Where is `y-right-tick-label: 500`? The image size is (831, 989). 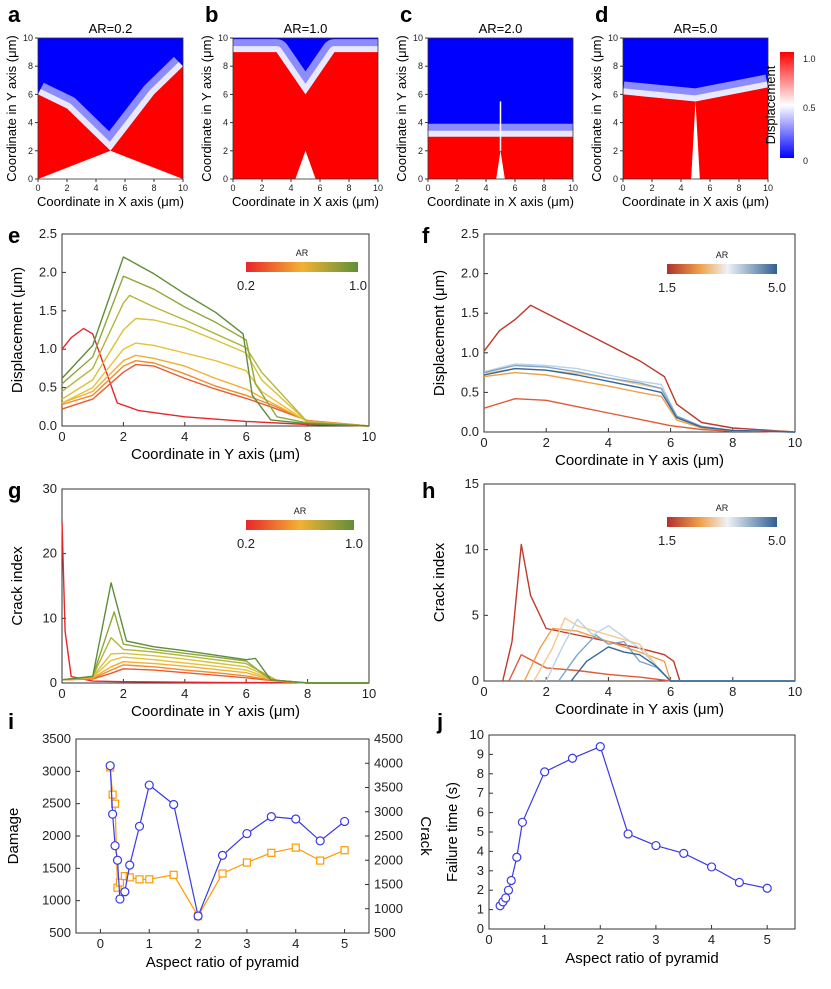
y-right-tick-label: 500 is located at coordinates (385, 932).